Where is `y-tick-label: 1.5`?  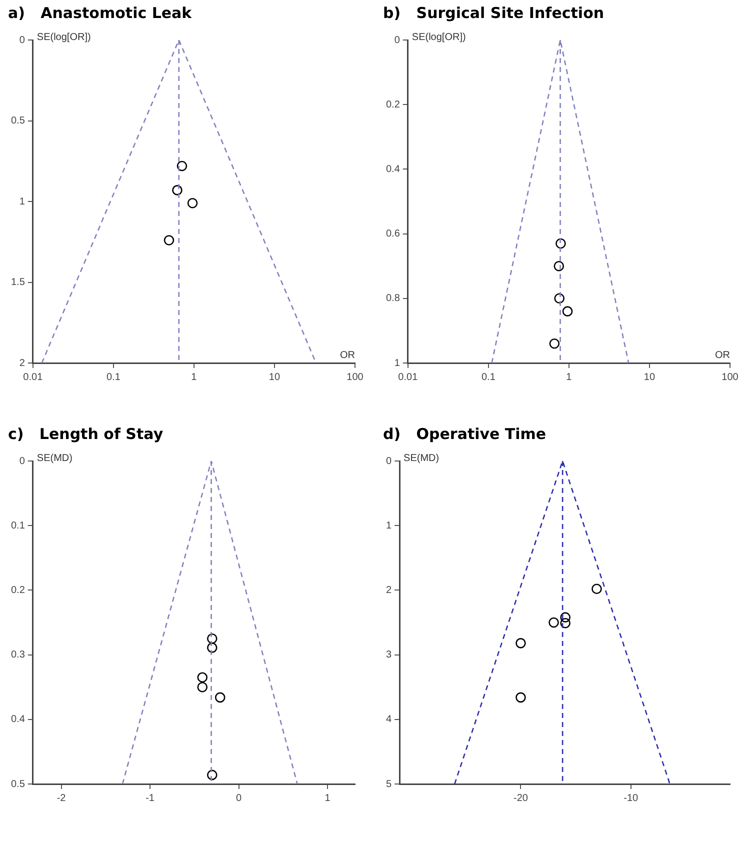 y-tick-label: 1.5 is located at coordinates (18, 282).